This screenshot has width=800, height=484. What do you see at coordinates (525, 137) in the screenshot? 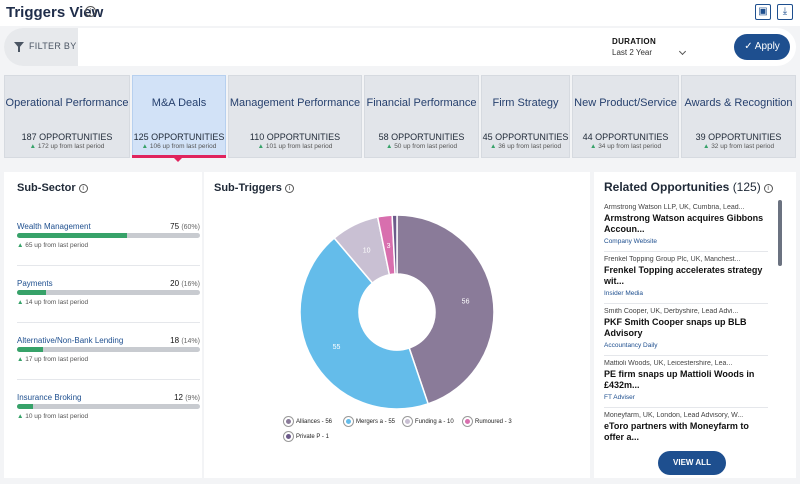
I see `tile-count: 45 OPPORTUNITIES` at bounding box center [525, 137].